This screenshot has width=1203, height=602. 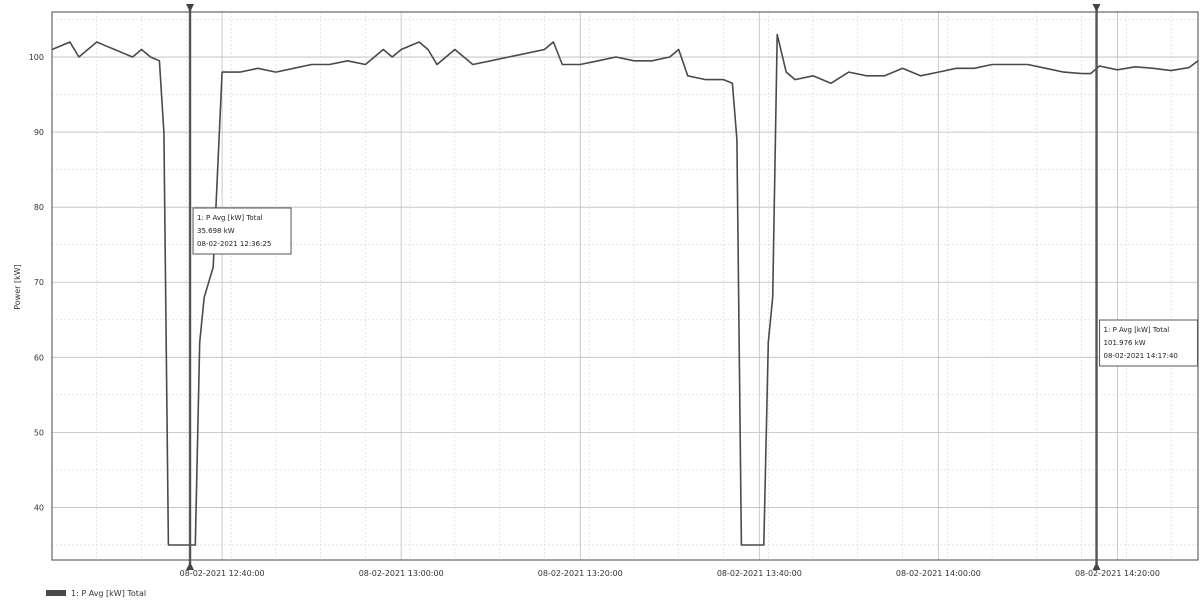 I want to click on cursor-tooltip-line: 08-02-2021 12:36:25, so click(x=234, y=244).